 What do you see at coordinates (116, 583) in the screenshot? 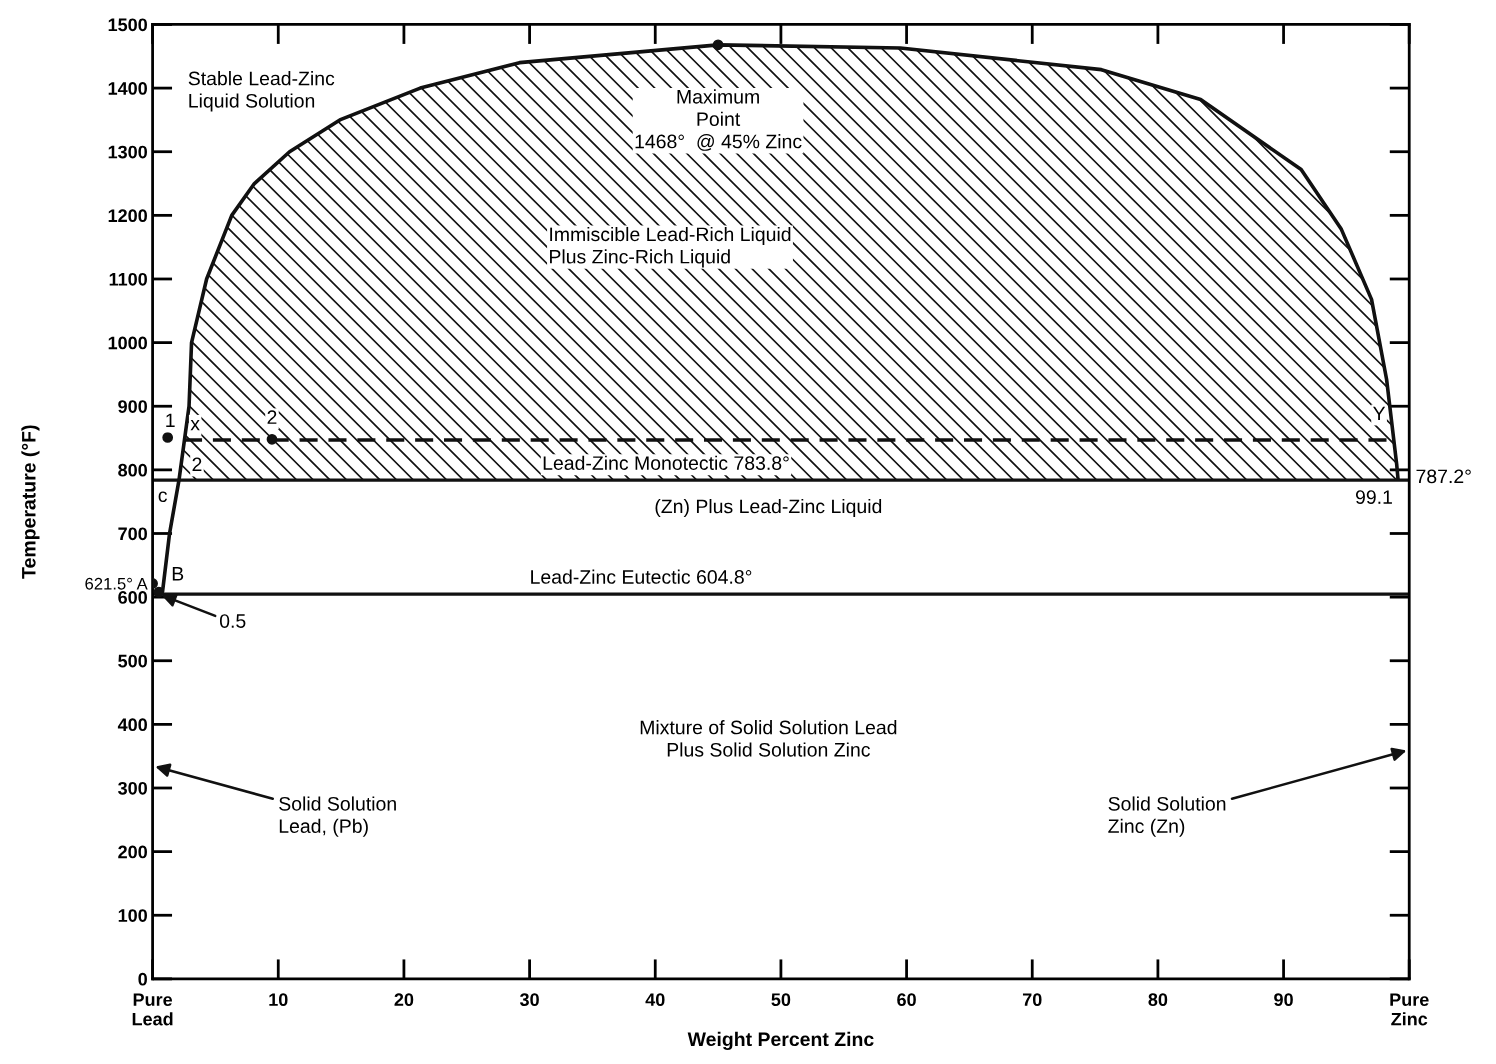
I see `y-tick-label: 621.5° A` at bounding box center [116, 583].